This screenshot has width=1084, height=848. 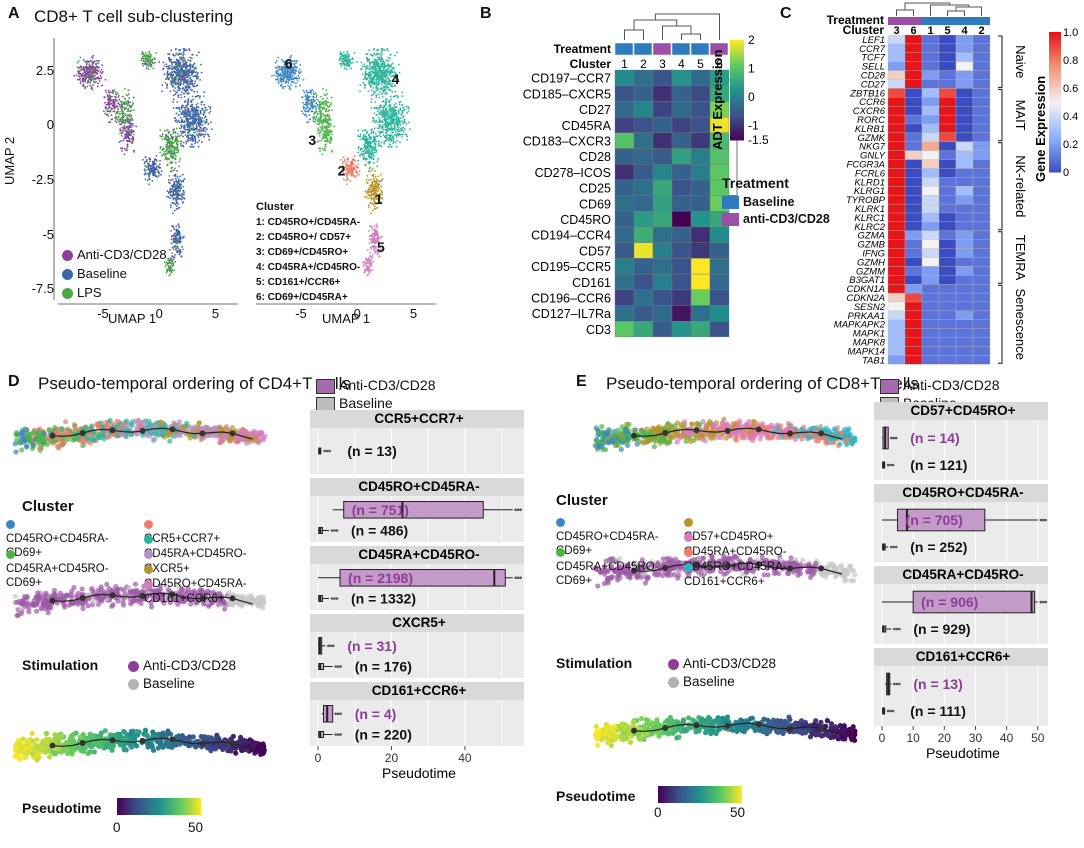 What do you see at coordinates (342, 171) in the screenshot?
I see `cluster-number-label: 2` at bounding box center [342, 171].